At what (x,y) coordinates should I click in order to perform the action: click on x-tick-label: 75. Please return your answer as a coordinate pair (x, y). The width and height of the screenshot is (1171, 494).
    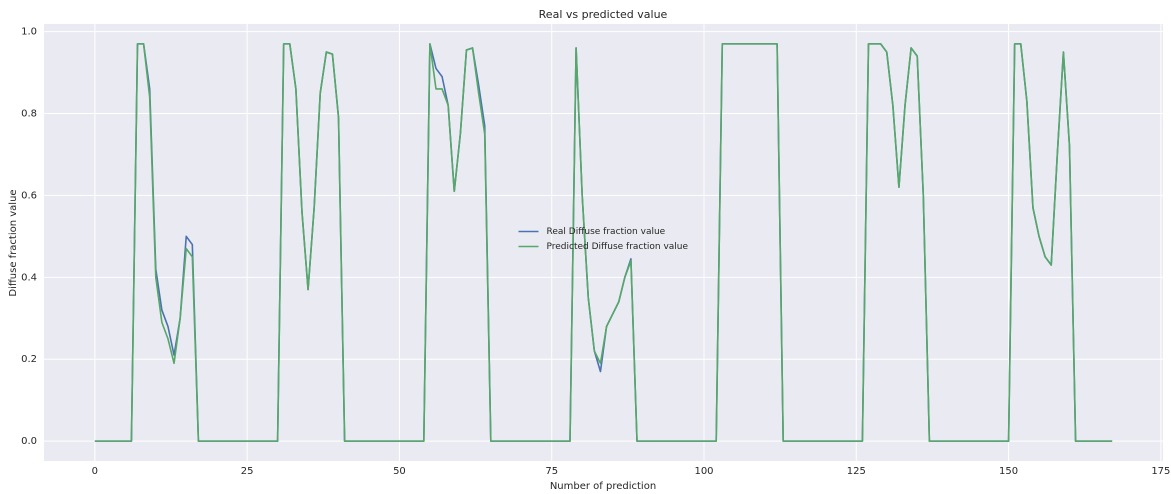
    Looking at the image, I should click on (551, 471).